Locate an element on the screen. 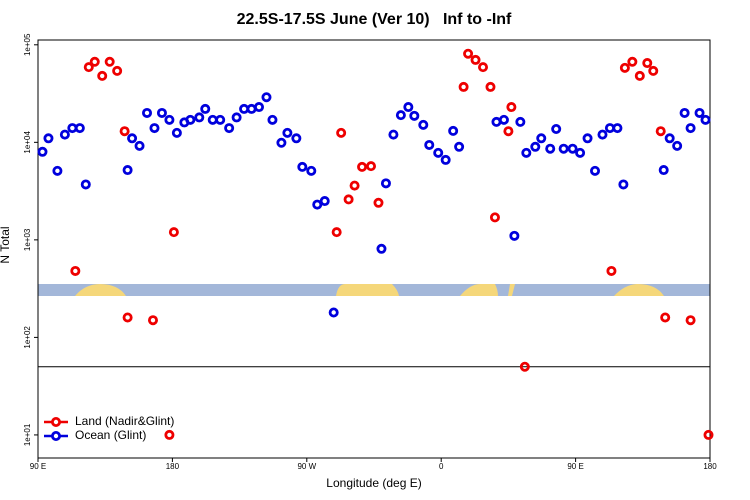 This screenshot has width=750, height=500. y-tick-label: 1e+04 is located at coordinates (27, 142).